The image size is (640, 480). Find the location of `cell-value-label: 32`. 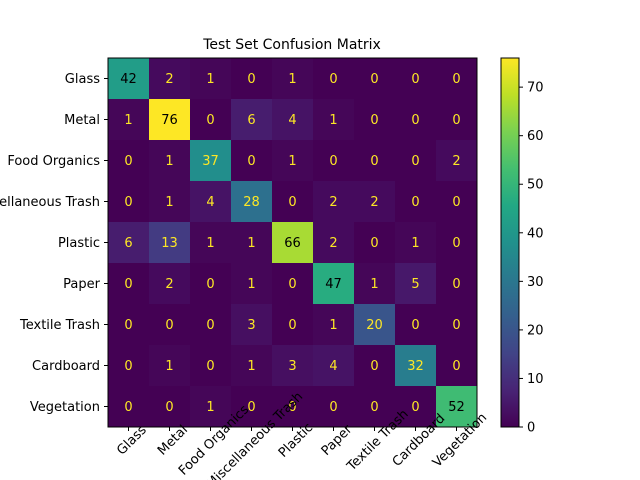

cell-value-label: 32 is located at coordinates (415, 366).